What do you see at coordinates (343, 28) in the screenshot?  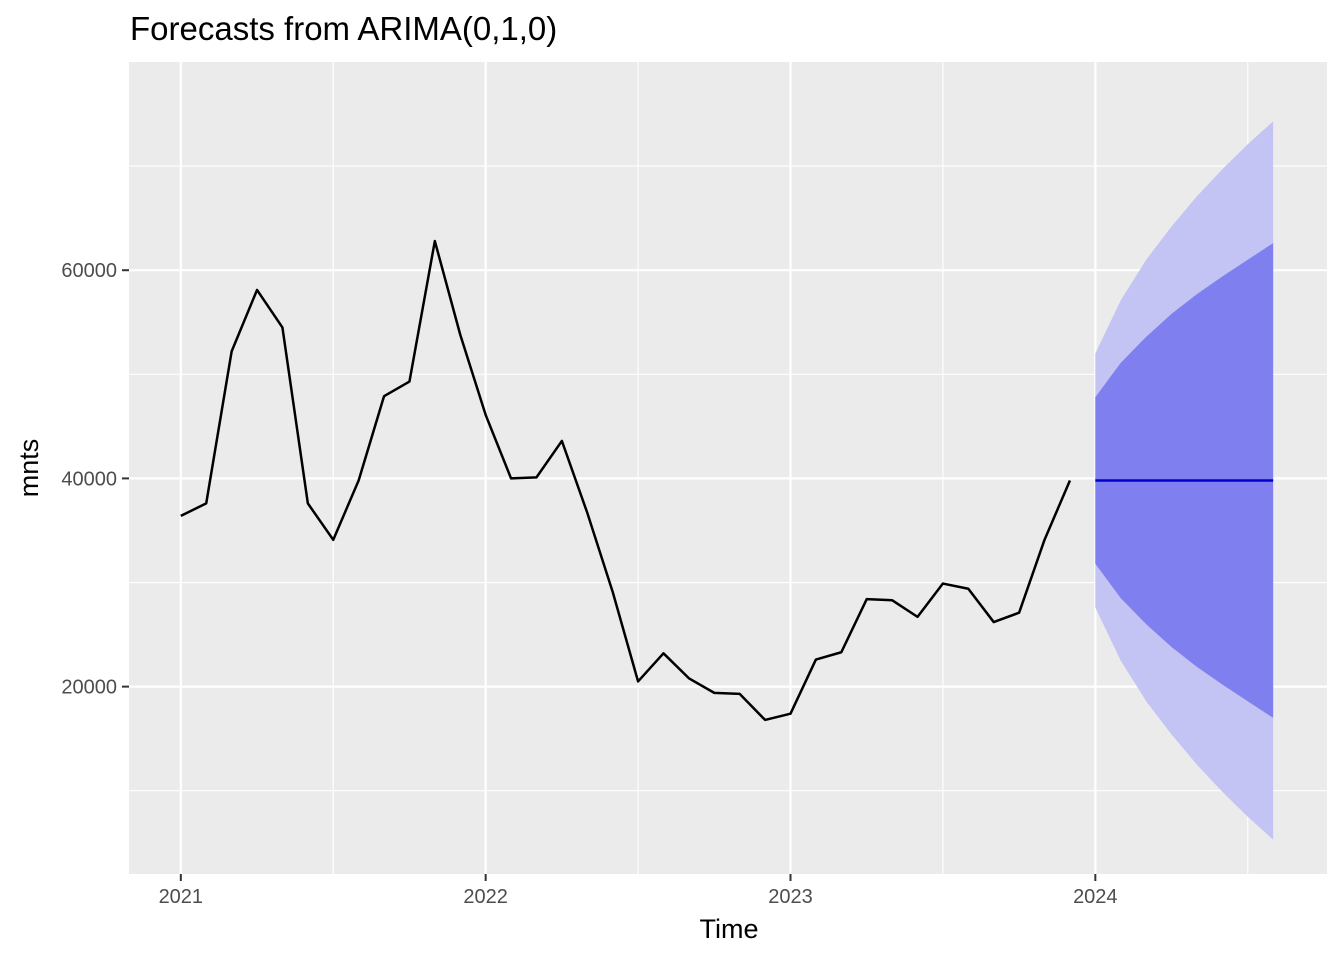 I see `chart-title: Forecasts from ARIMA(0,1,0)` at bounding box center [343, 28].